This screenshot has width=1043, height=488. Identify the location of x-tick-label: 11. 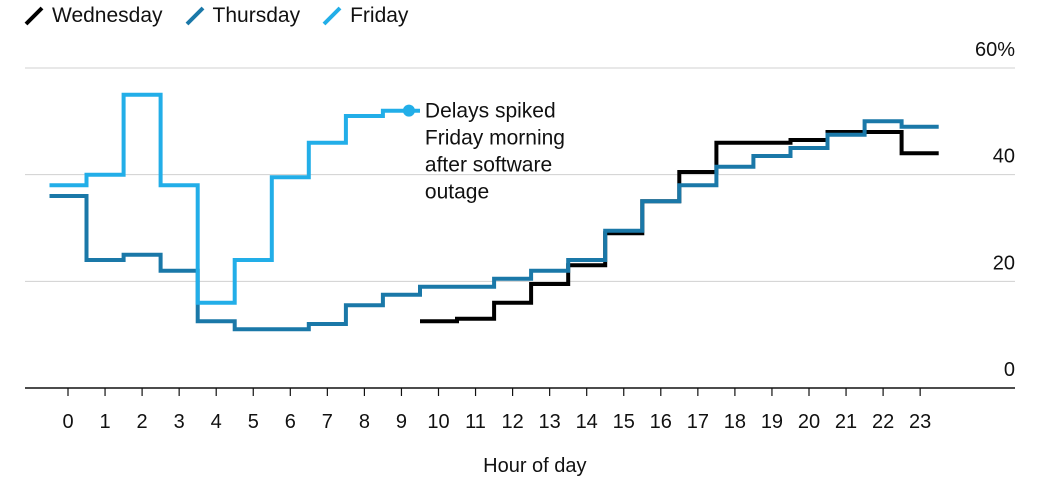
(475, 422).